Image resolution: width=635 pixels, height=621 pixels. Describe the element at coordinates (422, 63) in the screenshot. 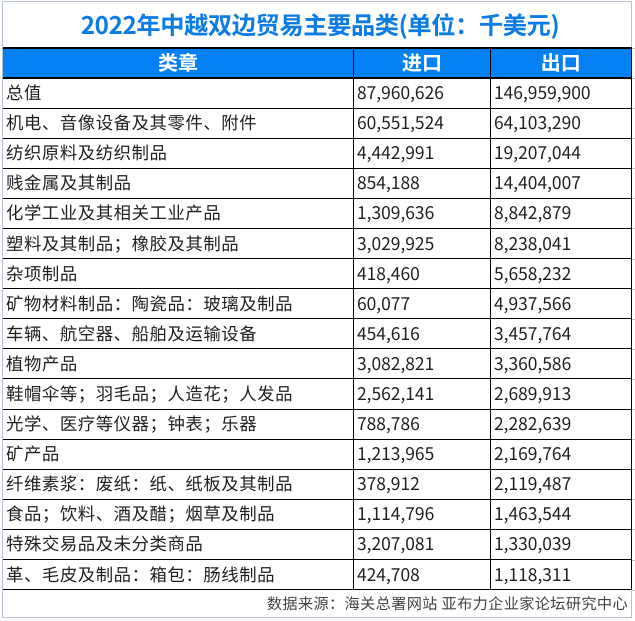

I see `column-header-import: 进口` at that location.